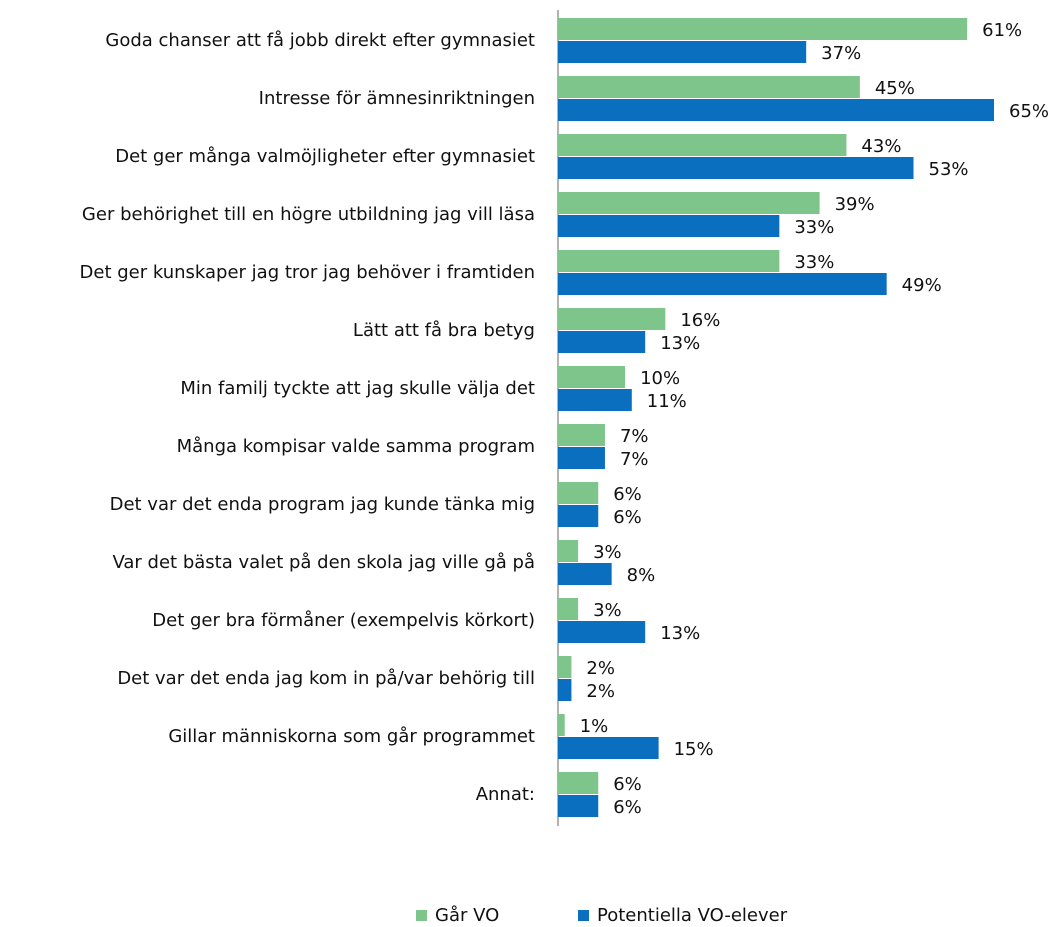  I want to click on value-label: 1%, so click(594, 726).